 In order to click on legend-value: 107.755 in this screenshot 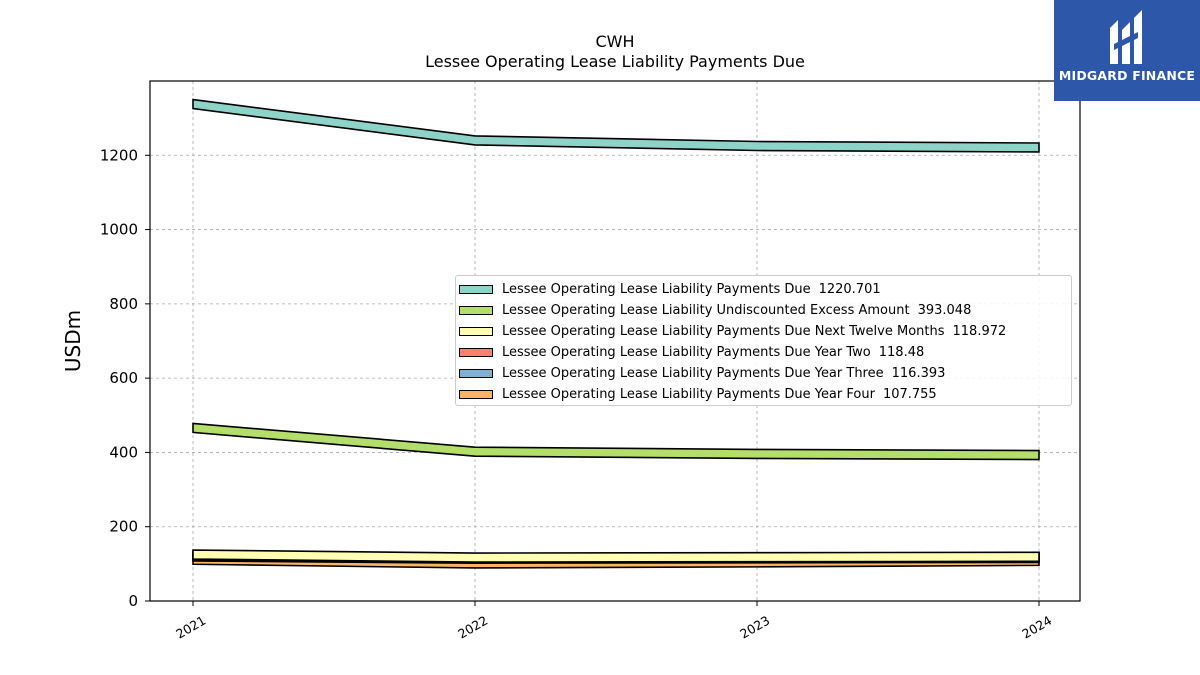, I will do `click(909, 394)`.